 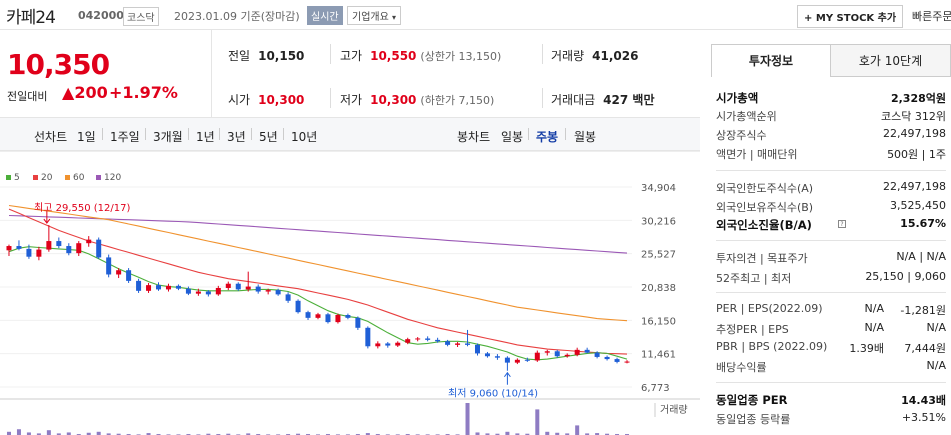 What do you see at coordinates (850, 16) in the screenshot?
I see `mystock-add-button: + MY STOCK 추가` at bounding box center [850, 16].